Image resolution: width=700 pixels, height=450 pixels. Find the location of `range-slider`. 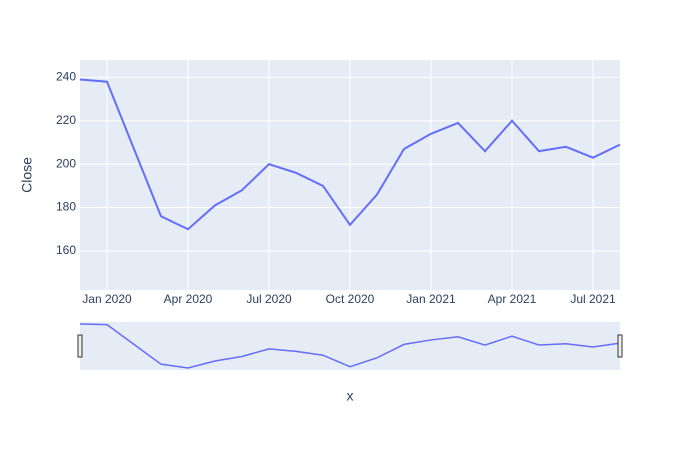

range-slider is located at coordinates (350, 346).